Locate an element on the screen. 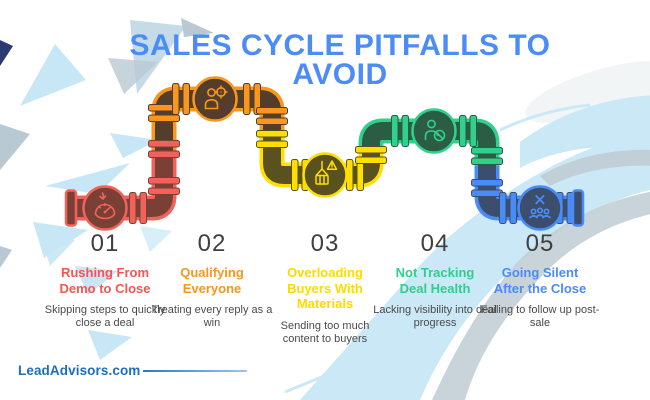 The height and width of the screenshot is (400, 650). person-target-icon is located at coordinates (216, 97).